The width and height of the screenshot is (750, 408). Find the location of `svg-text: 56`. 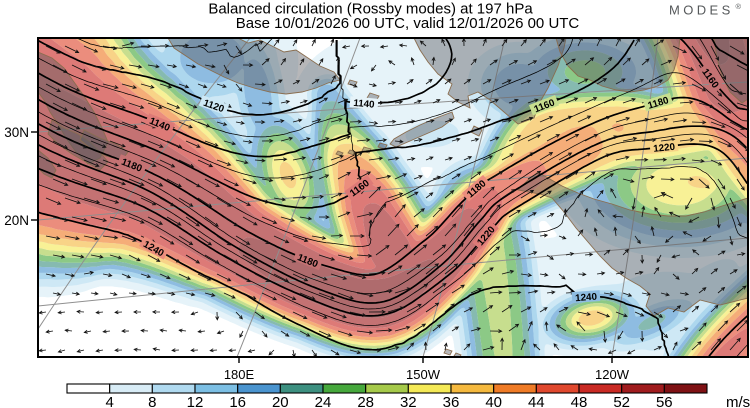

svg-text: 56 is located at coordinates (664, 401).